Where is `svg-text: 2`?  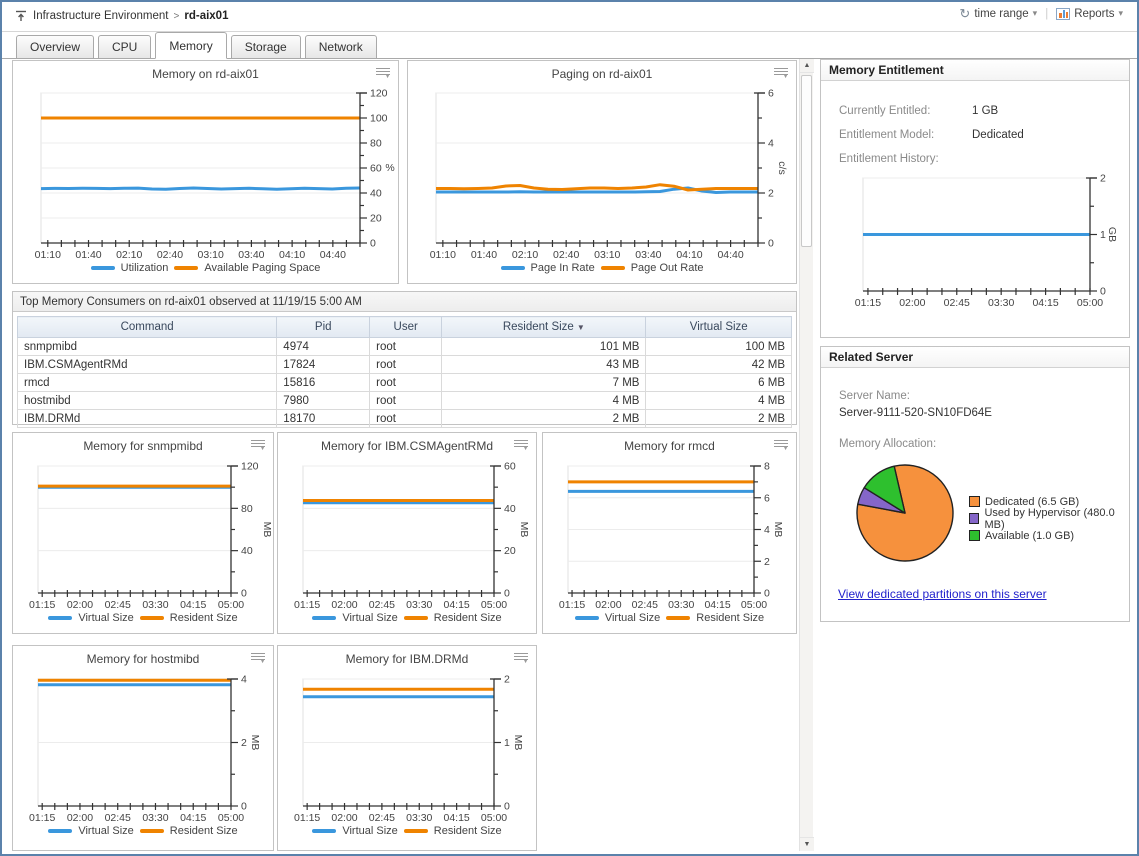 svg-text: 2 is located at coordinates (771, 194).